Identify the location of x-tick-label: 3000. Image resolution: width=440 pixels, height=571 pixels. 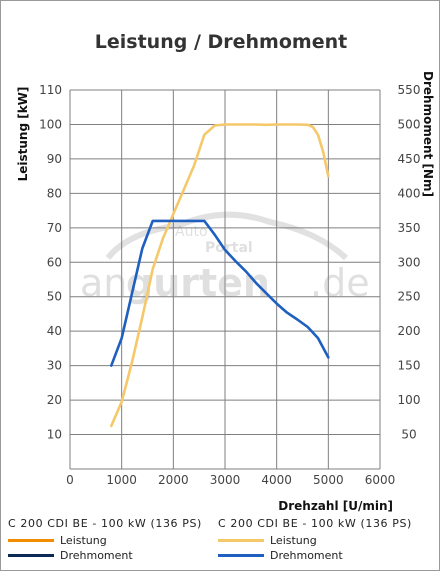
(225, 480).